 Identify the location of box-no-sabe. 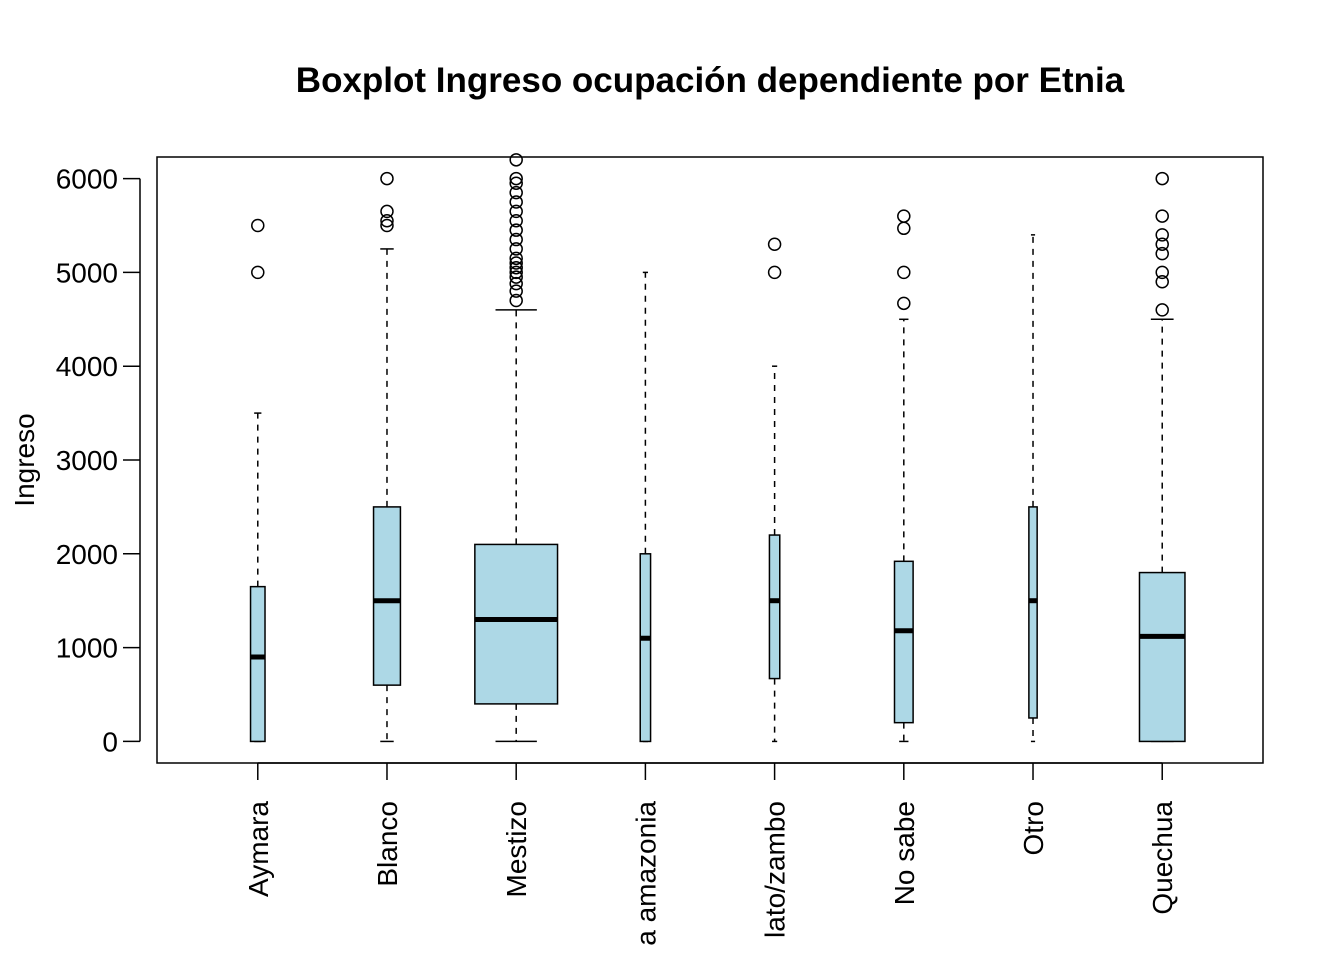
(903, 476).